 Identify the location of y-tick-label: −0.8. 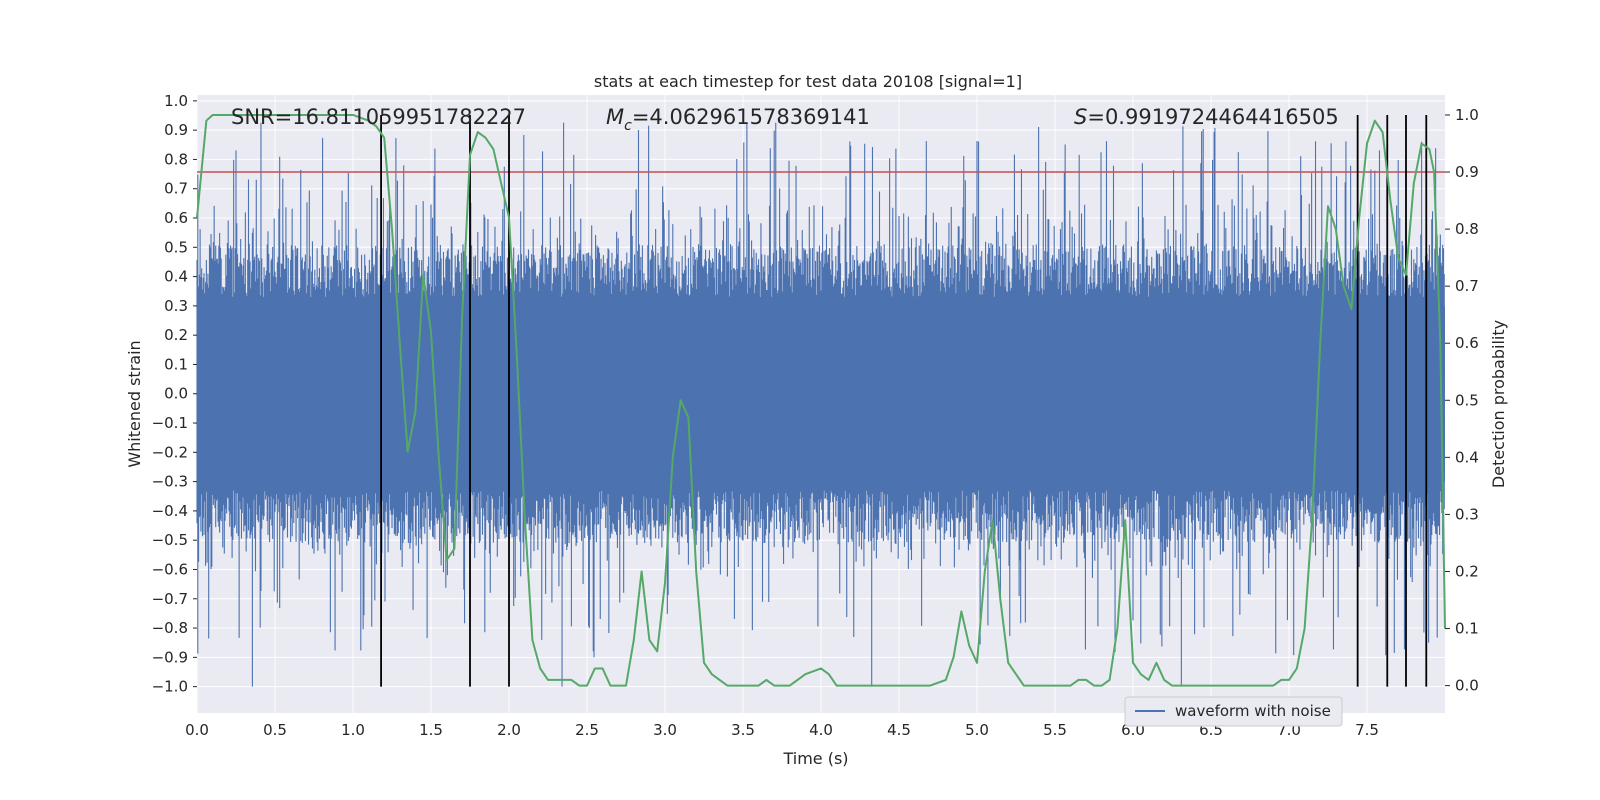
(170, 628).